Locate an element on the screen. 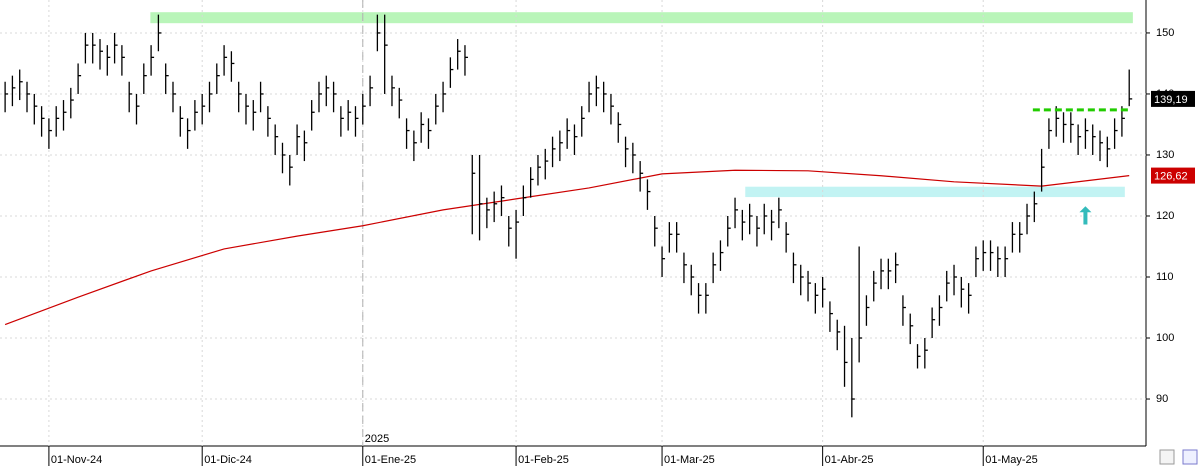  x-tick-label: 01-May-25 is located at coordinates (1011, 460).